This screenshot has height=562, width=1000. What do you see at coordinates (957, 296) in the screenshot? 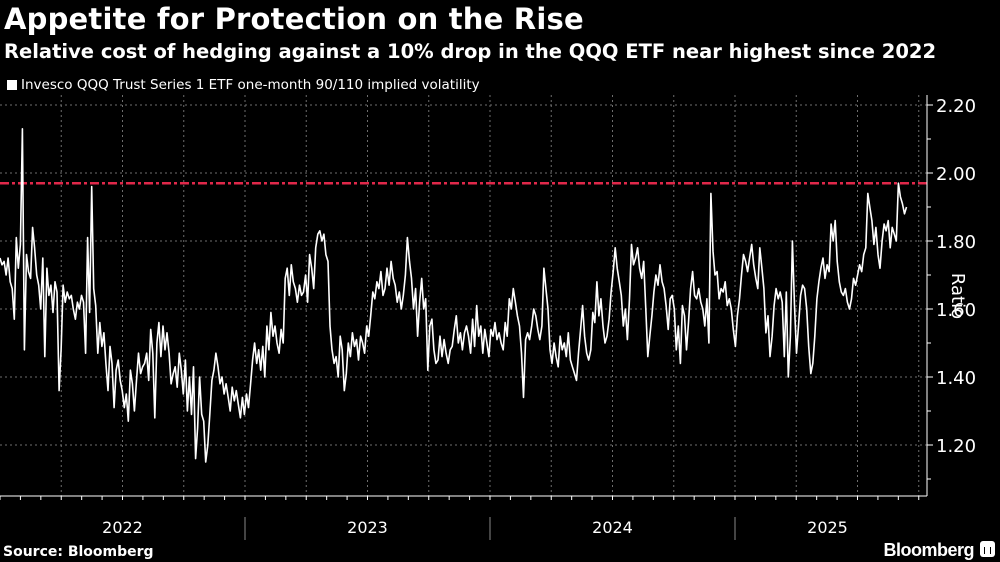
I see `y-axis-title: Ratio` at bounding box center [957, 296].